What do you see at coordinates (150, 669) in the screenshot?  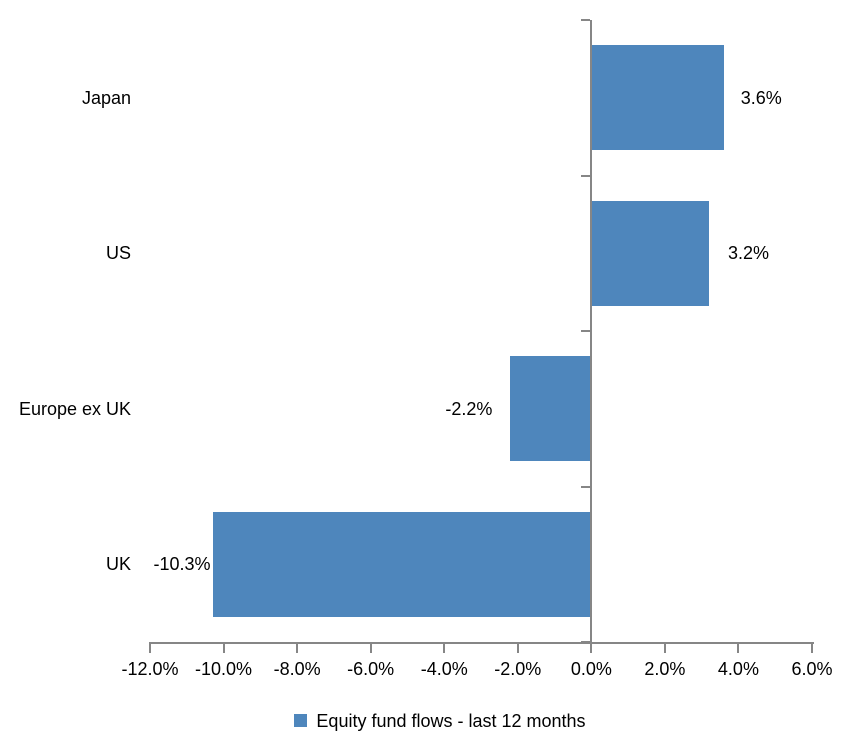 I see `x-axis-tick-label: -12.0%` at bounding box center [150, 669].